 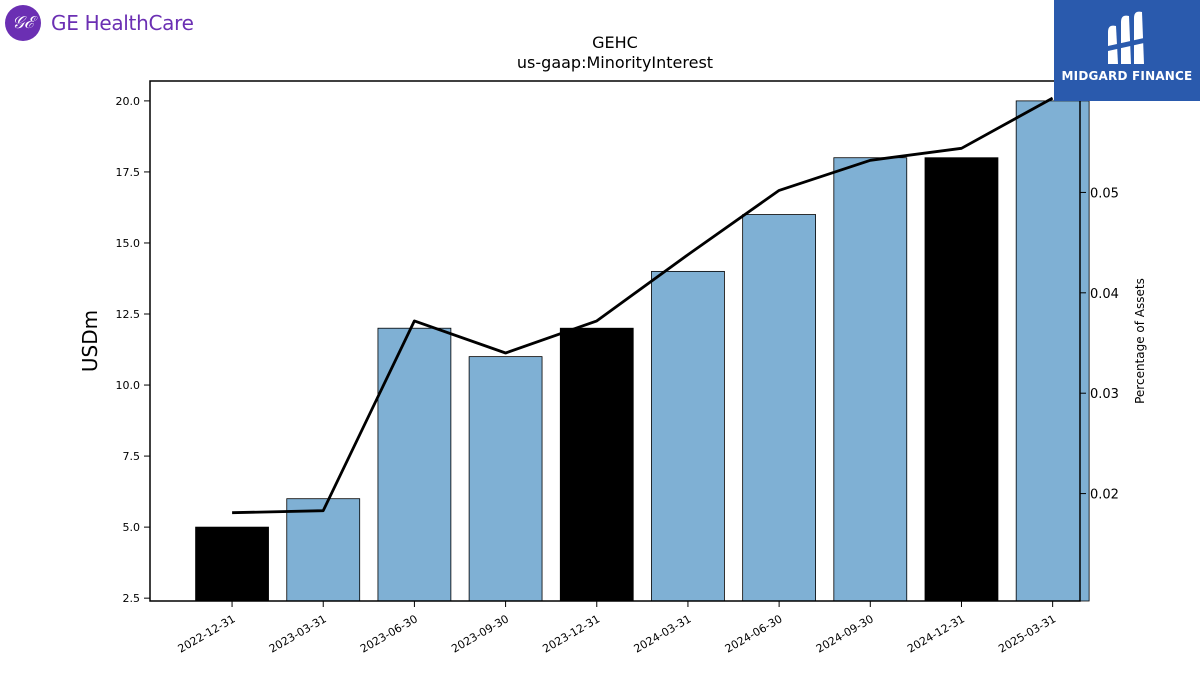 What do you see at coordinates (1027, 633) in the screenshot?
I see `x-tick-label: 2025-03-31` at bounding box center [1027, 633].